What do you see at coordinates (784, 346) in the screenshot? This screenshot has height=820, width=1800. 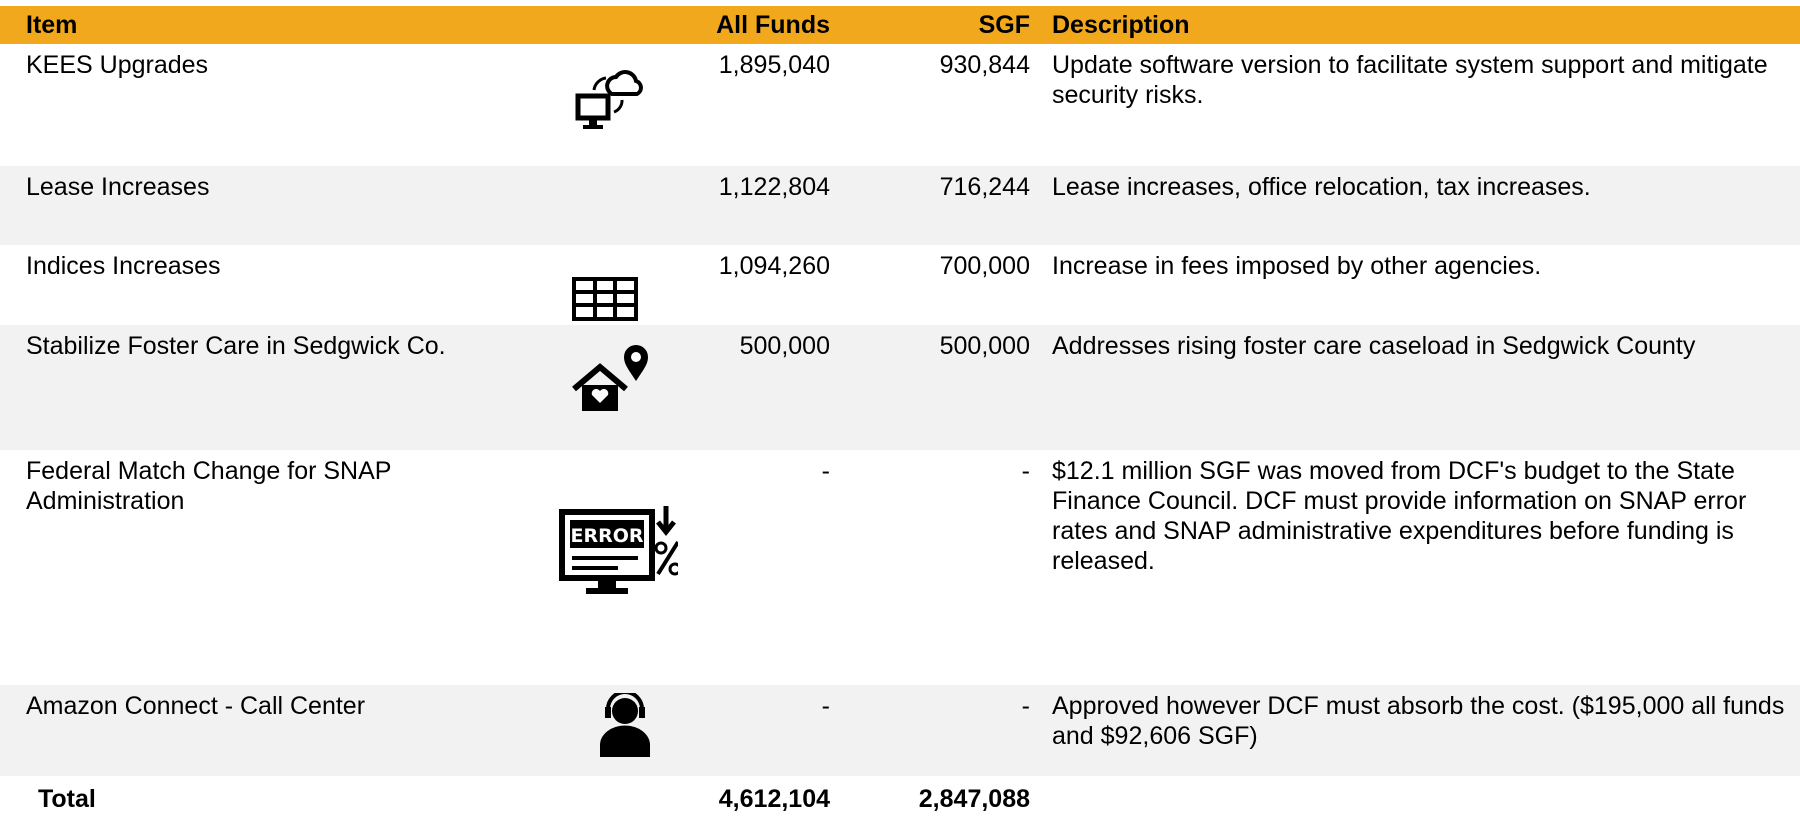 I see `all-funds-cell: 500,000` at bounding box center [784, 346].